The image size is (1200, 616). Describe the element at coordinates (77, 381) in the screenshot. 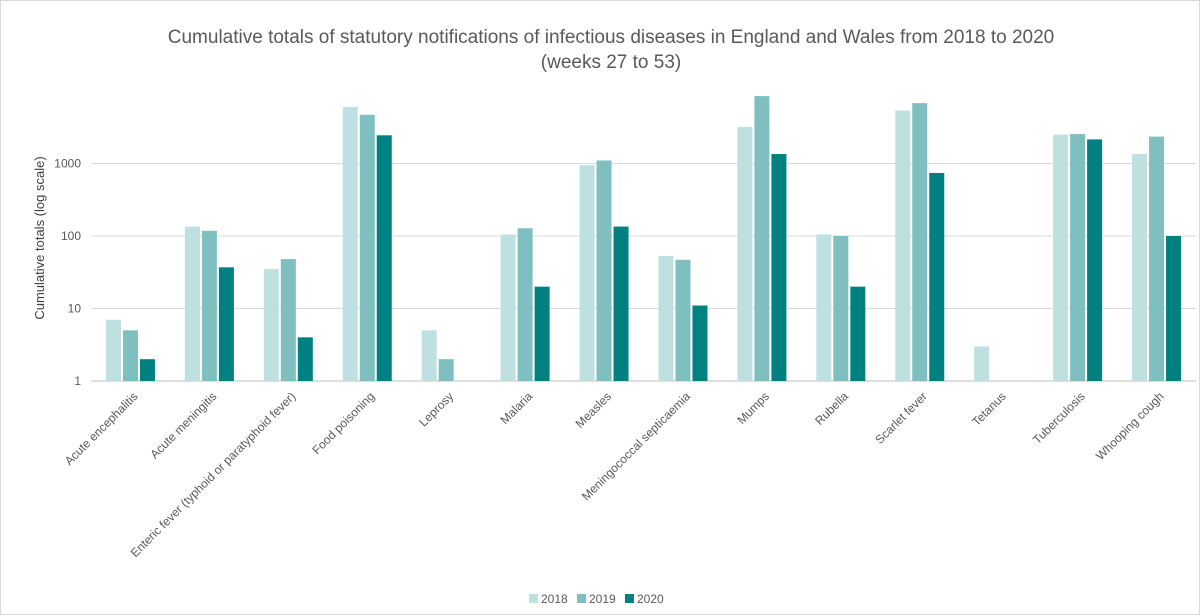

I see `y-tick-label: 1` at that location.